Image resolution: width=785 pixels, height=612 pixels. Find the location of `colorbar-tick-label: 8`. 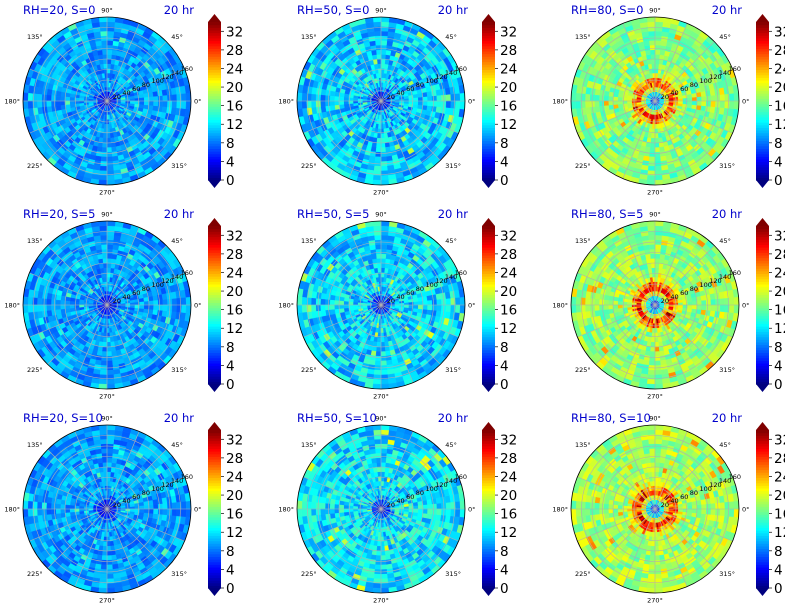

colorbar-tick-label: 8 is located at coordinates (504, 348).